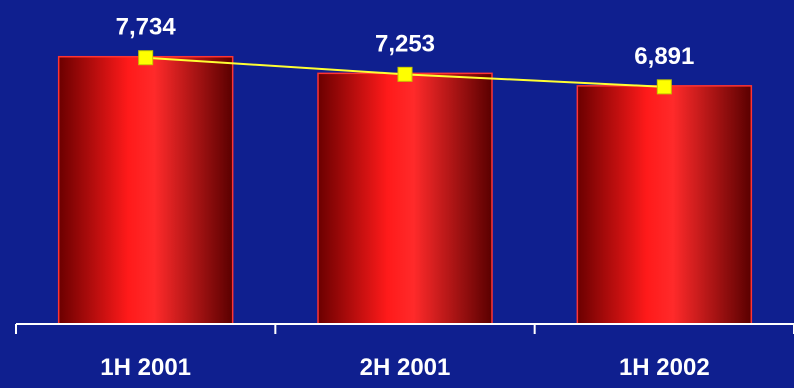 Image resolution: width=794 pixels, height=388 pixels. Describe the element at coordinates (664, 56) in the screenshot. I see `data-label-3: 6,891` at that location.